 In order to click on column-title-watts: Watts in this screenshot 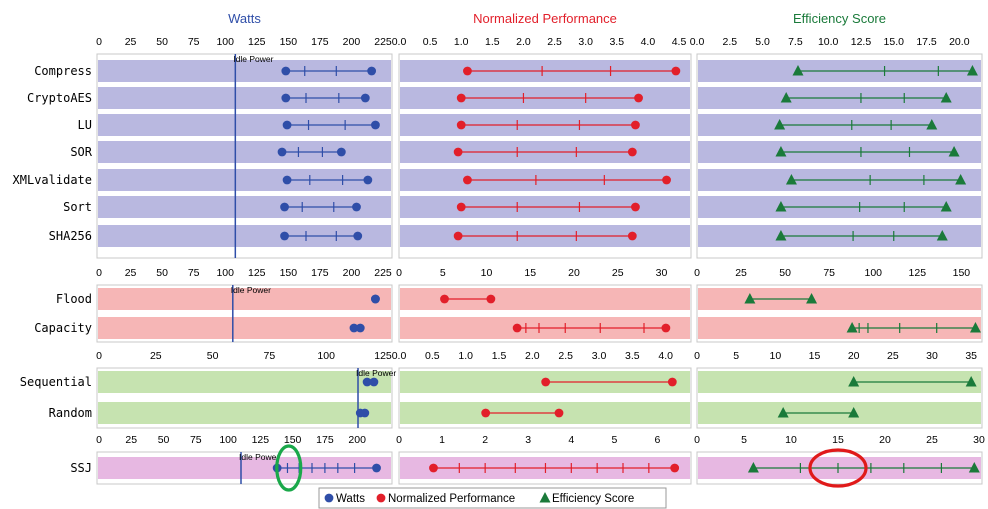, I will do `click(244, 18)`.